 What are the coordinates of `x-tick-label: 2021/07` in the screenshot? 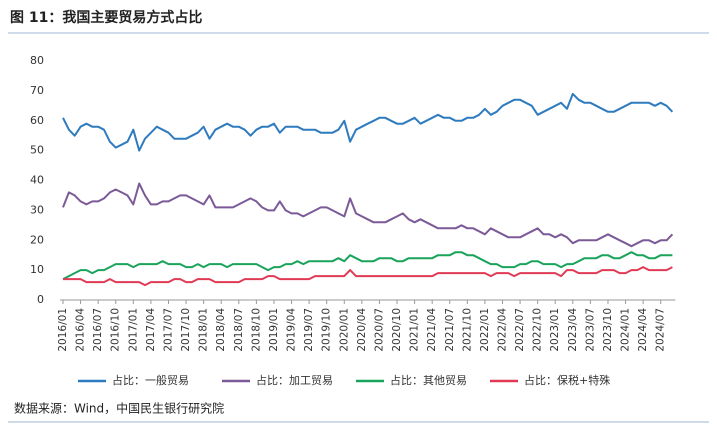 It's located at (450, 330).